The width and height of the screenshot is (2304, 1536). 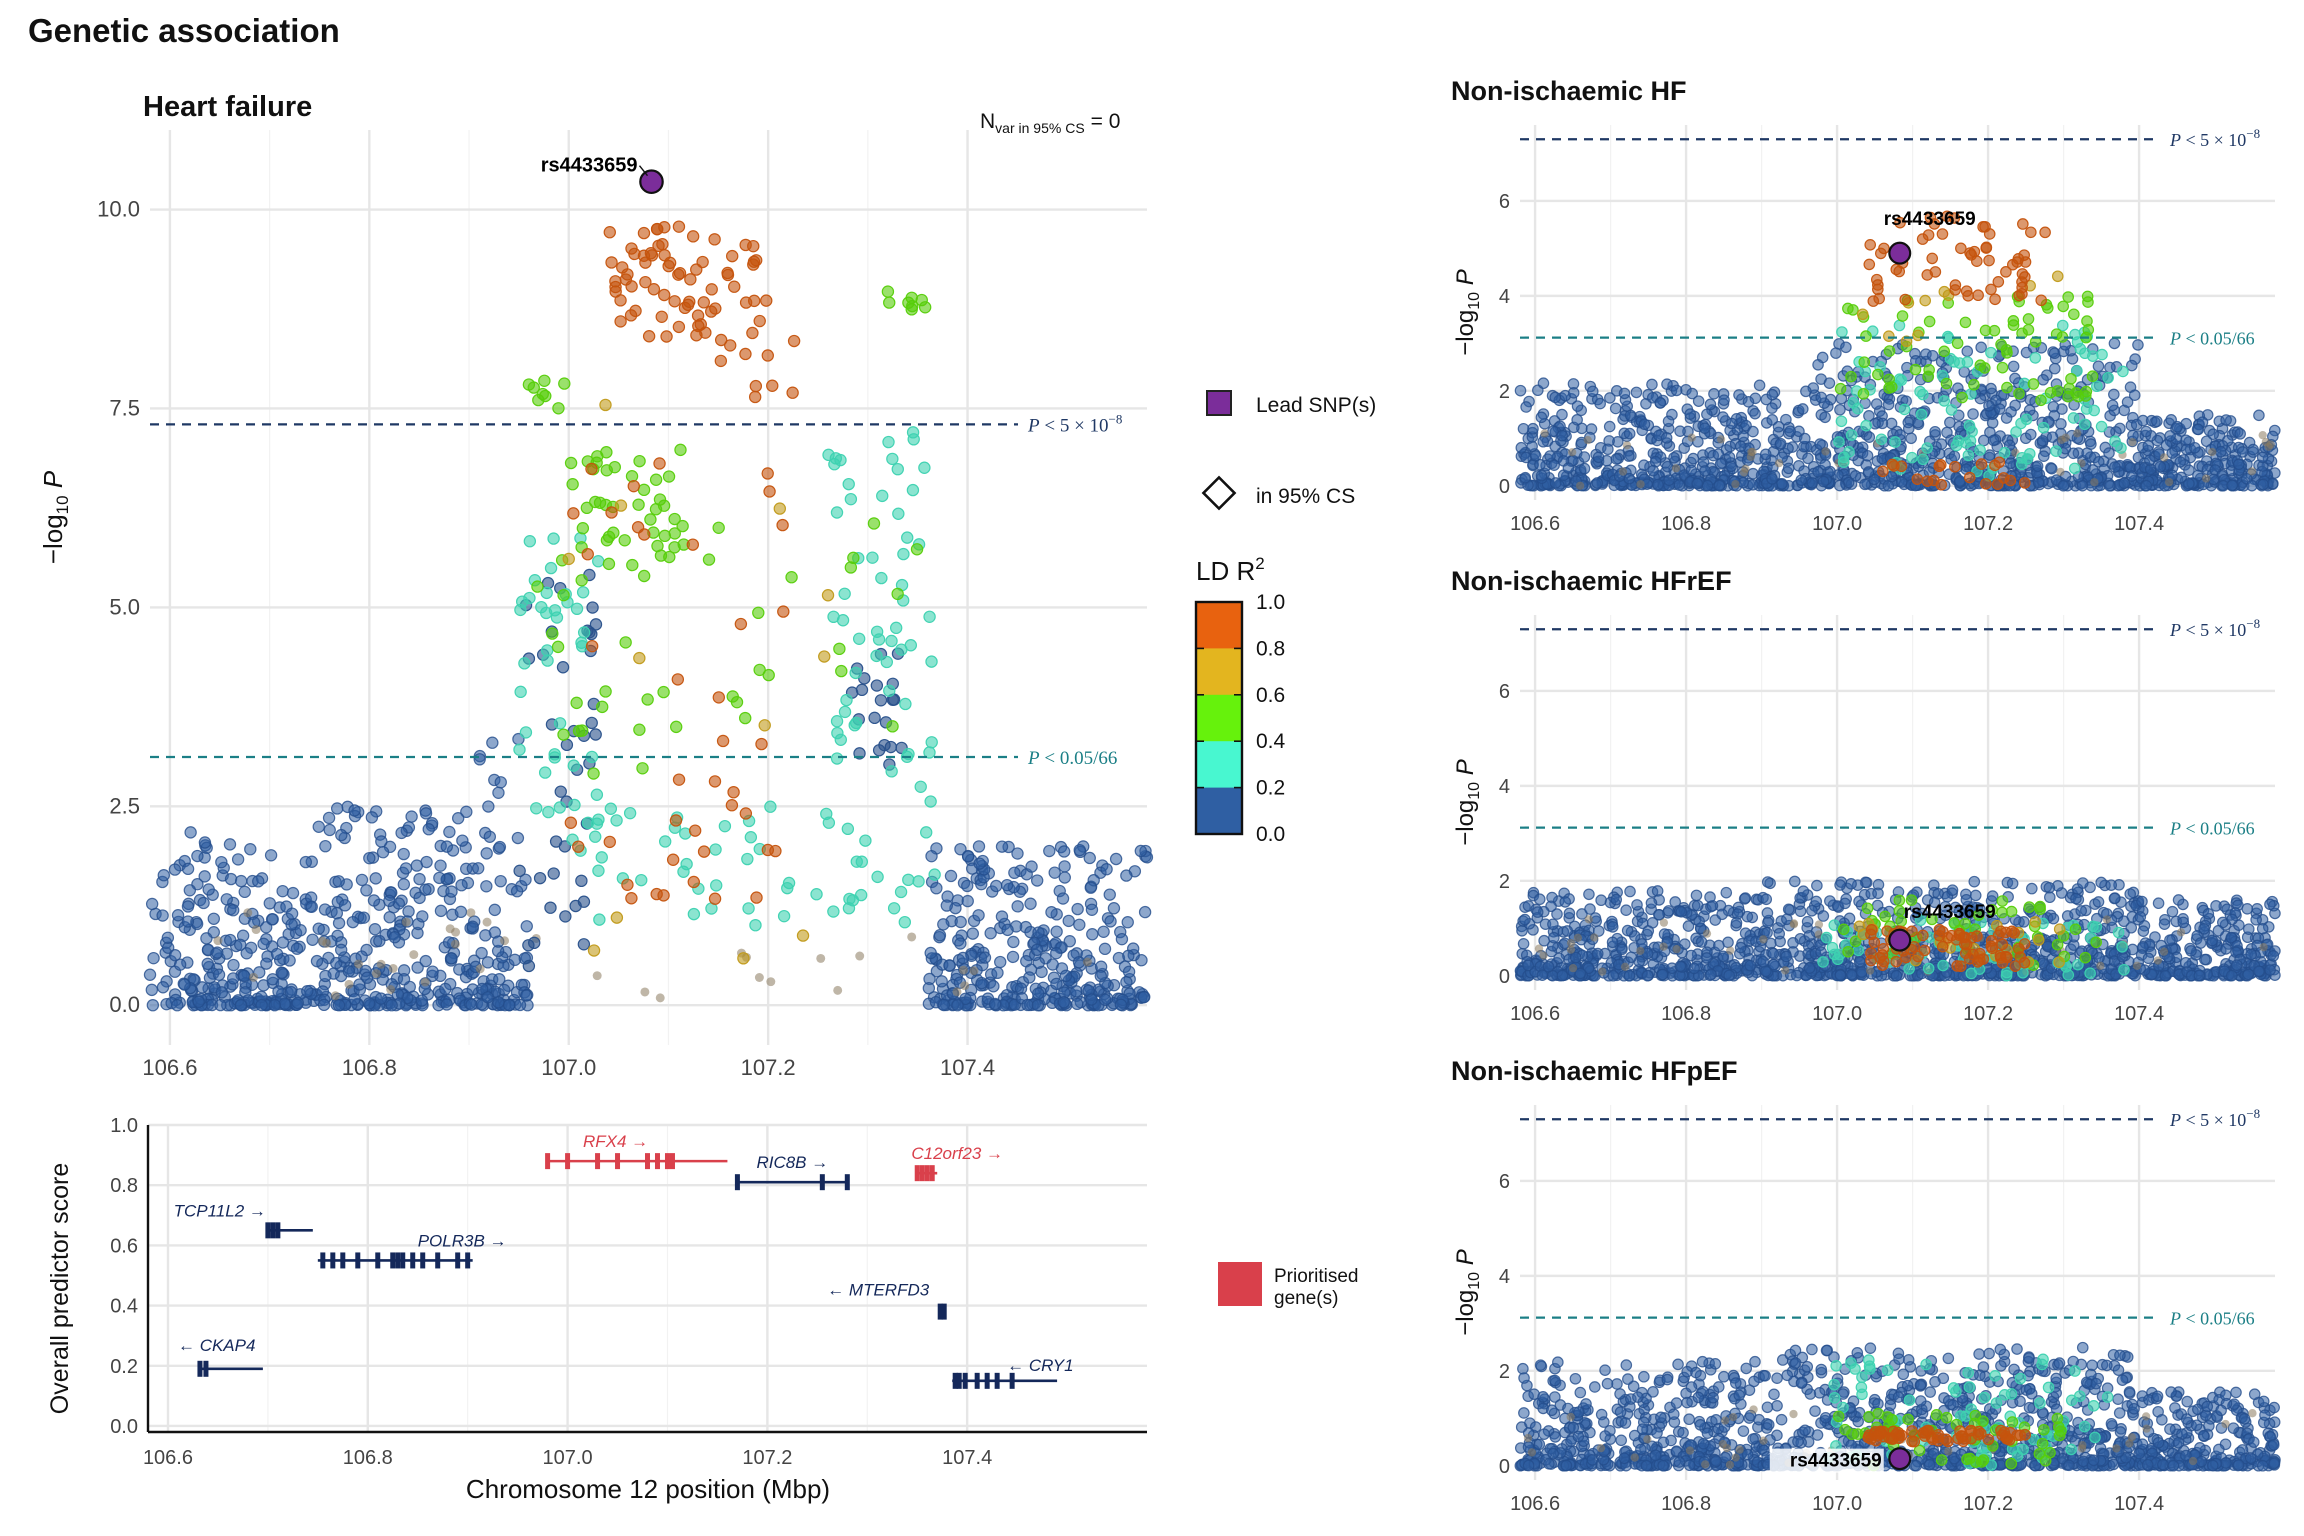 What do you see at coordinates (1988, 524) in the screenshot?
I see `x-tick-label: 107.2` at bounding box center [1988, 524].